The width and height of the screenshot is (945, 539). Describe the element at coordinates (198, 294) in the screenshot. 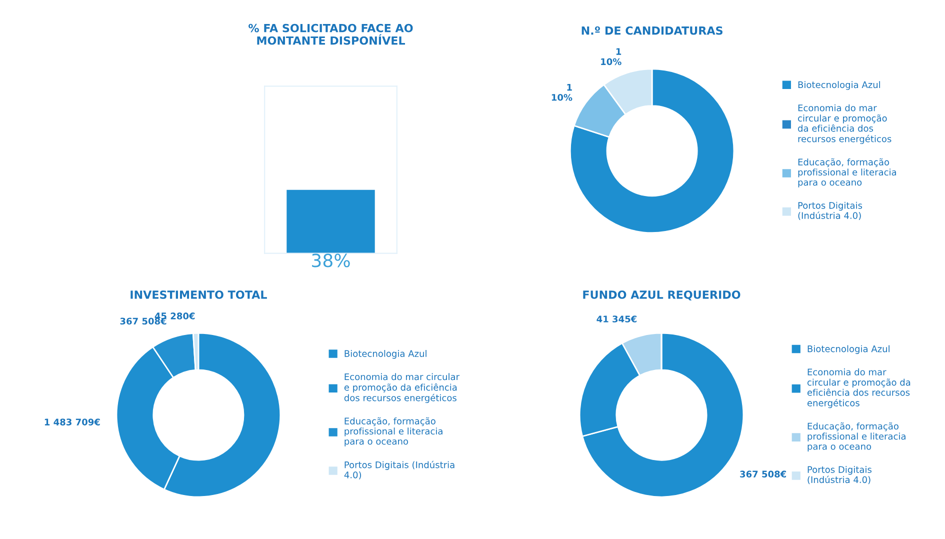

I see `chart-title: INVESTIMENTO TOTAL` at that location.